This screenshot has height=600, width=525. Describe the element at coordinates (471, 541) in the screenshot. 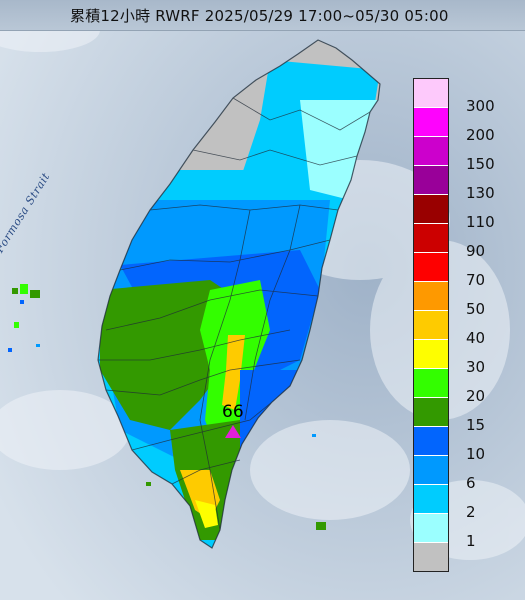

I see `legend-label: 1` at that location.